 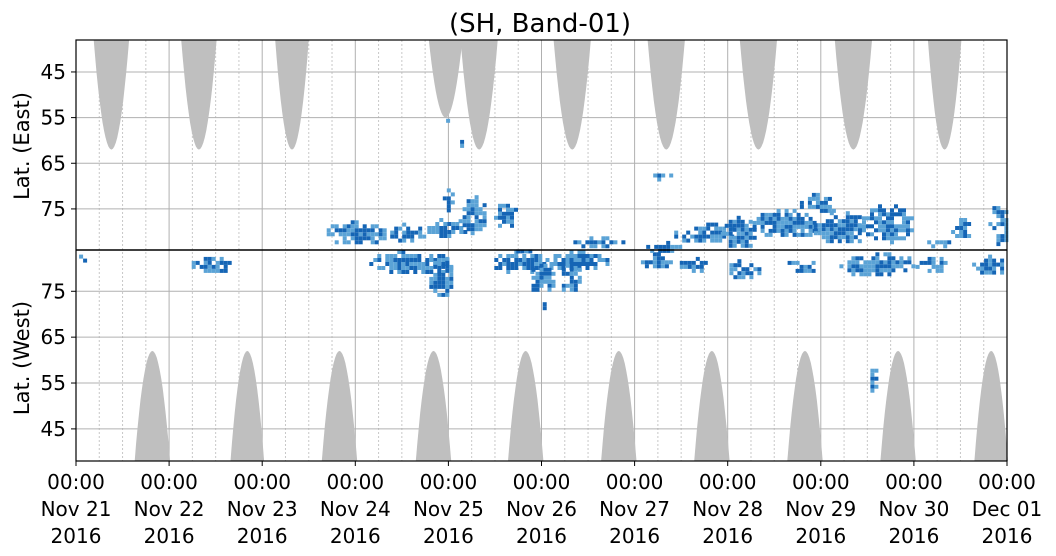 What do you see at coordinates (53, 383) in the screenshot?
I see `y-tick-label-west: 55` at bounding box center [53, 383].